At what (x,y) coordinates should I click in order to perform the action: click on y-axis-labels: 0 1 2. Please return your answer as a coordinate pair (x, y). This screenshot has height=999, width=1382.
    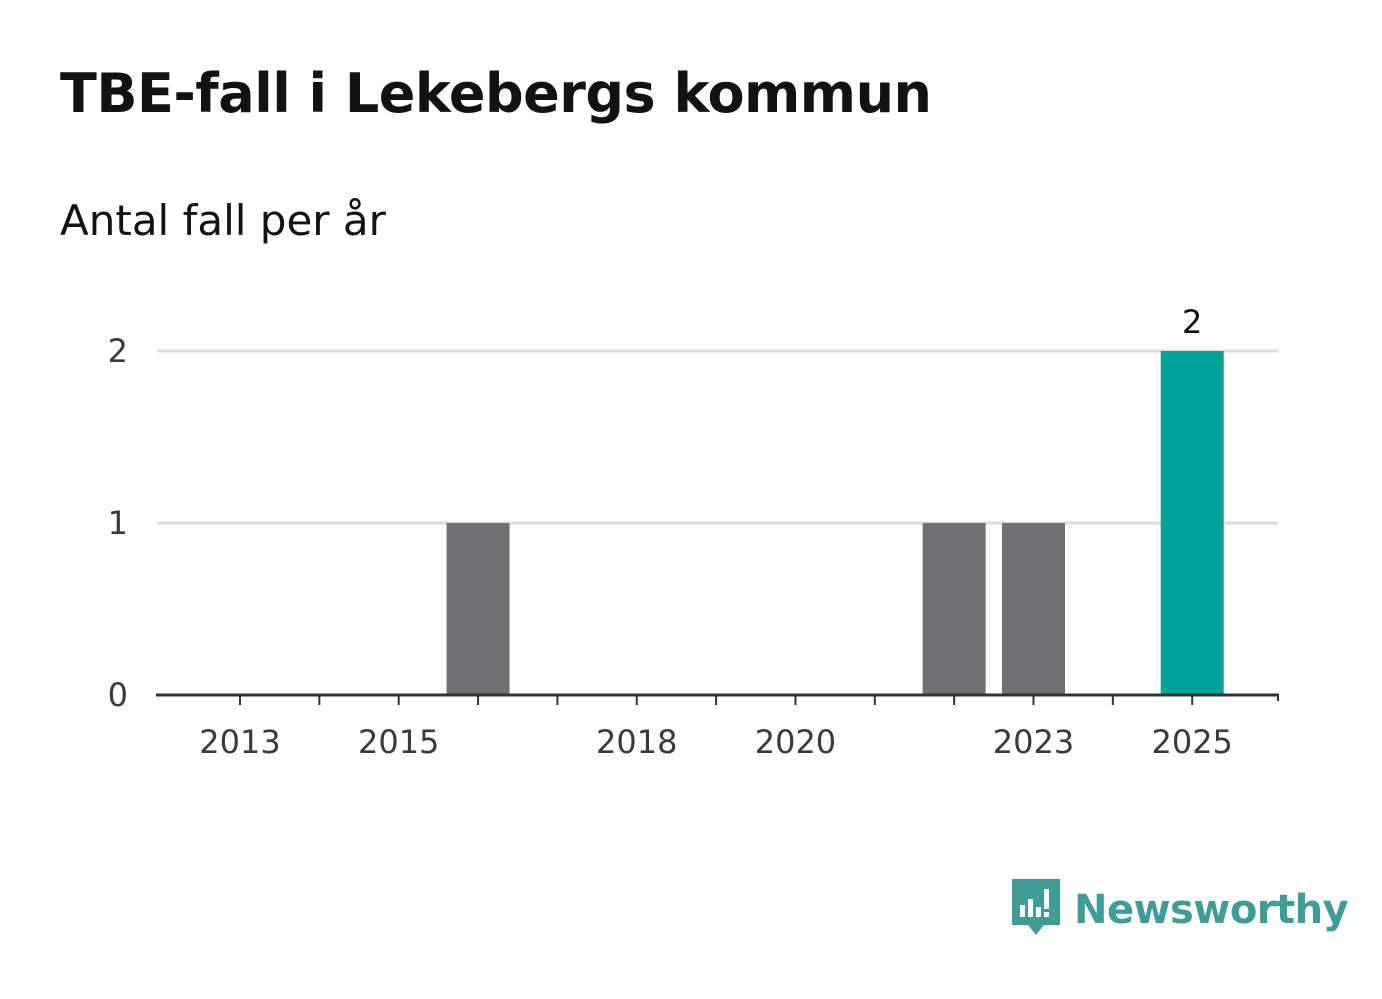
    Looking at the image, I should click on (118, 523).